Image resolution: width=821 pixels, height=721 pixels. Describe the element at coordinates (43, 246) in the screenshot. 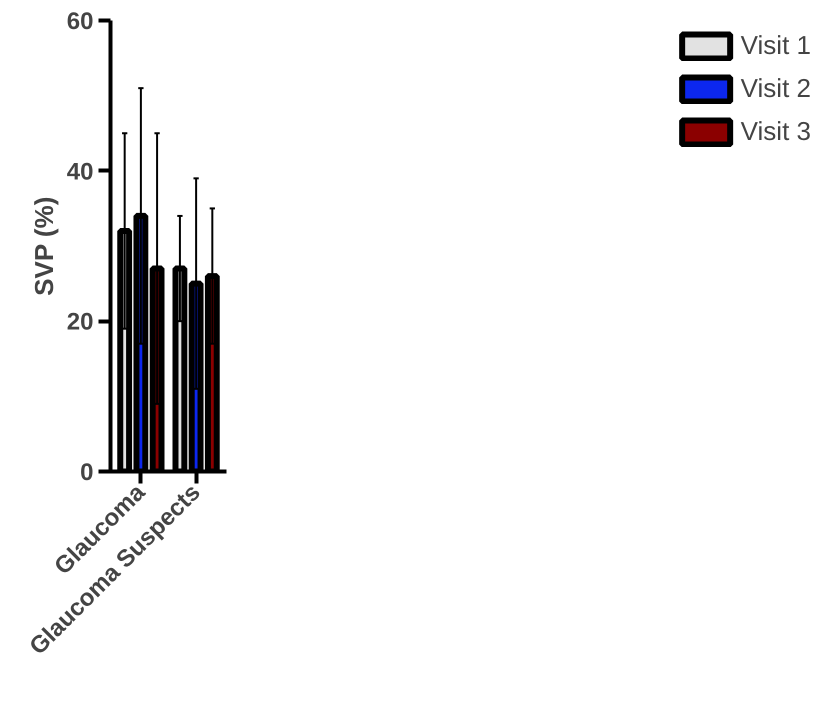

I see `y-axis-title: SVP (%)` at that location.